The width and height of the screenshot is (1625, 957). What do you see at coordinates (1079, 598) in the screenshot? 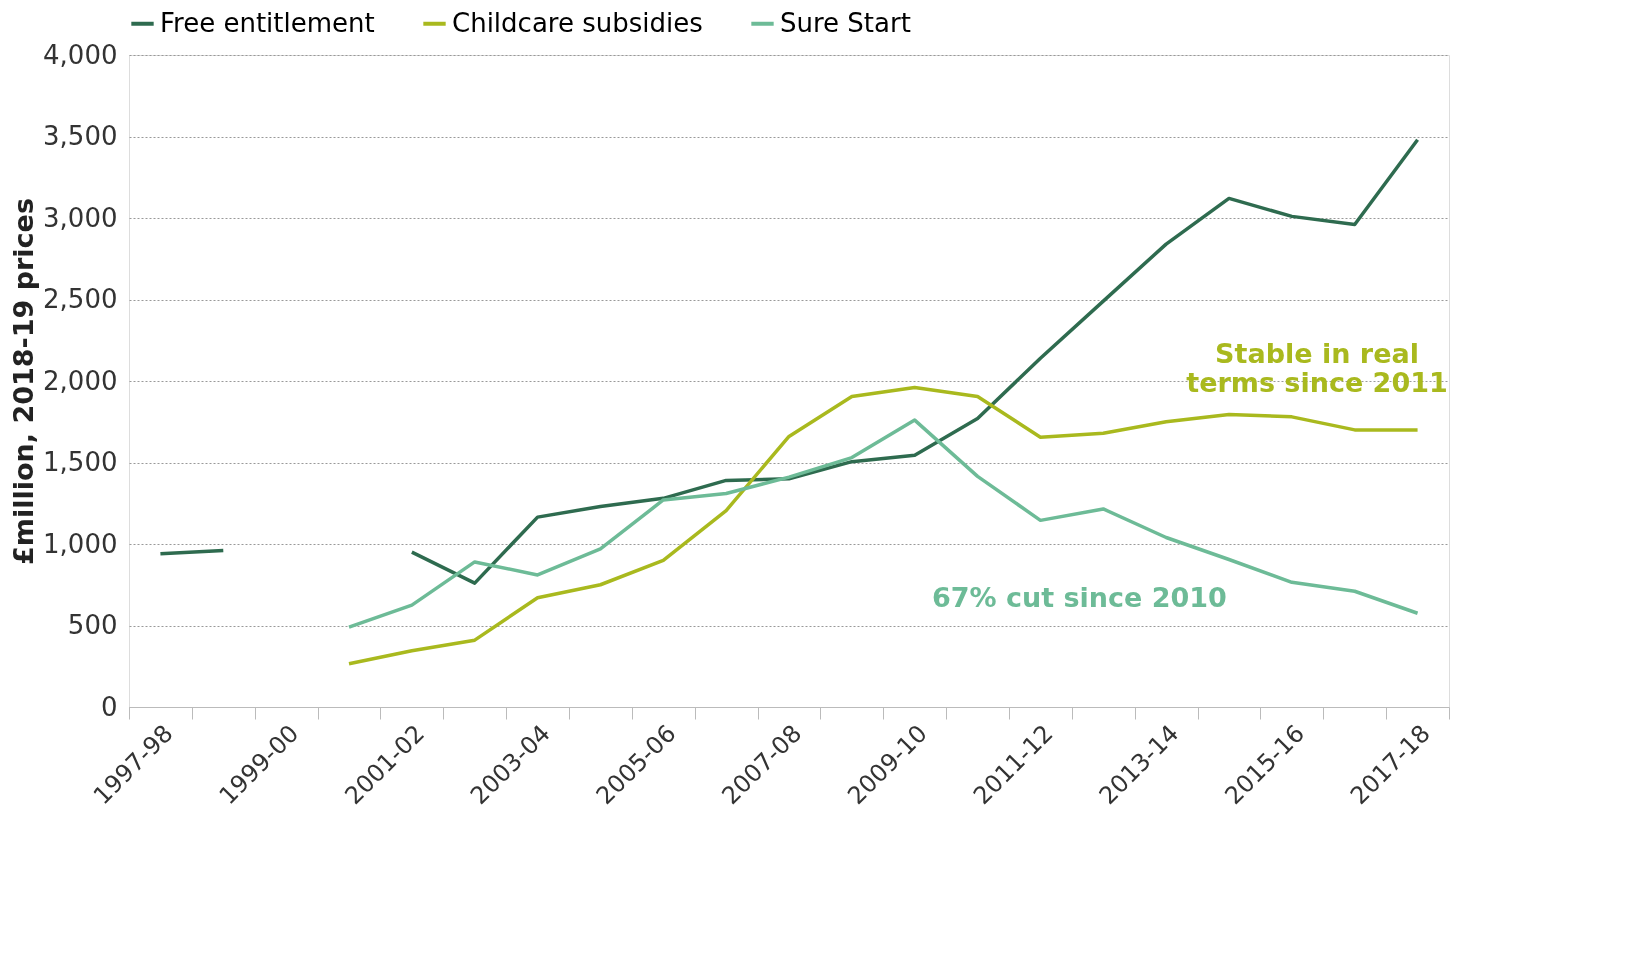
I see `annotation: 67% cut since 2010` at bounding box center [1079, 598].